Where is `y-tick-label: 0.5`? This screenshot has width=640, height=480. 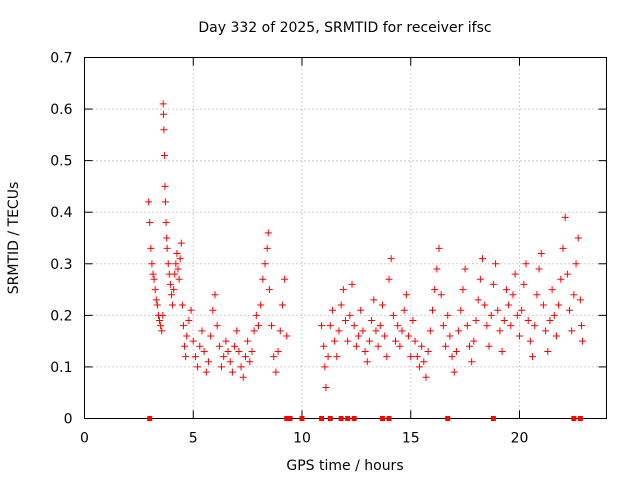 y-tick-label: 0.5 is located at coordinates (61, 162).